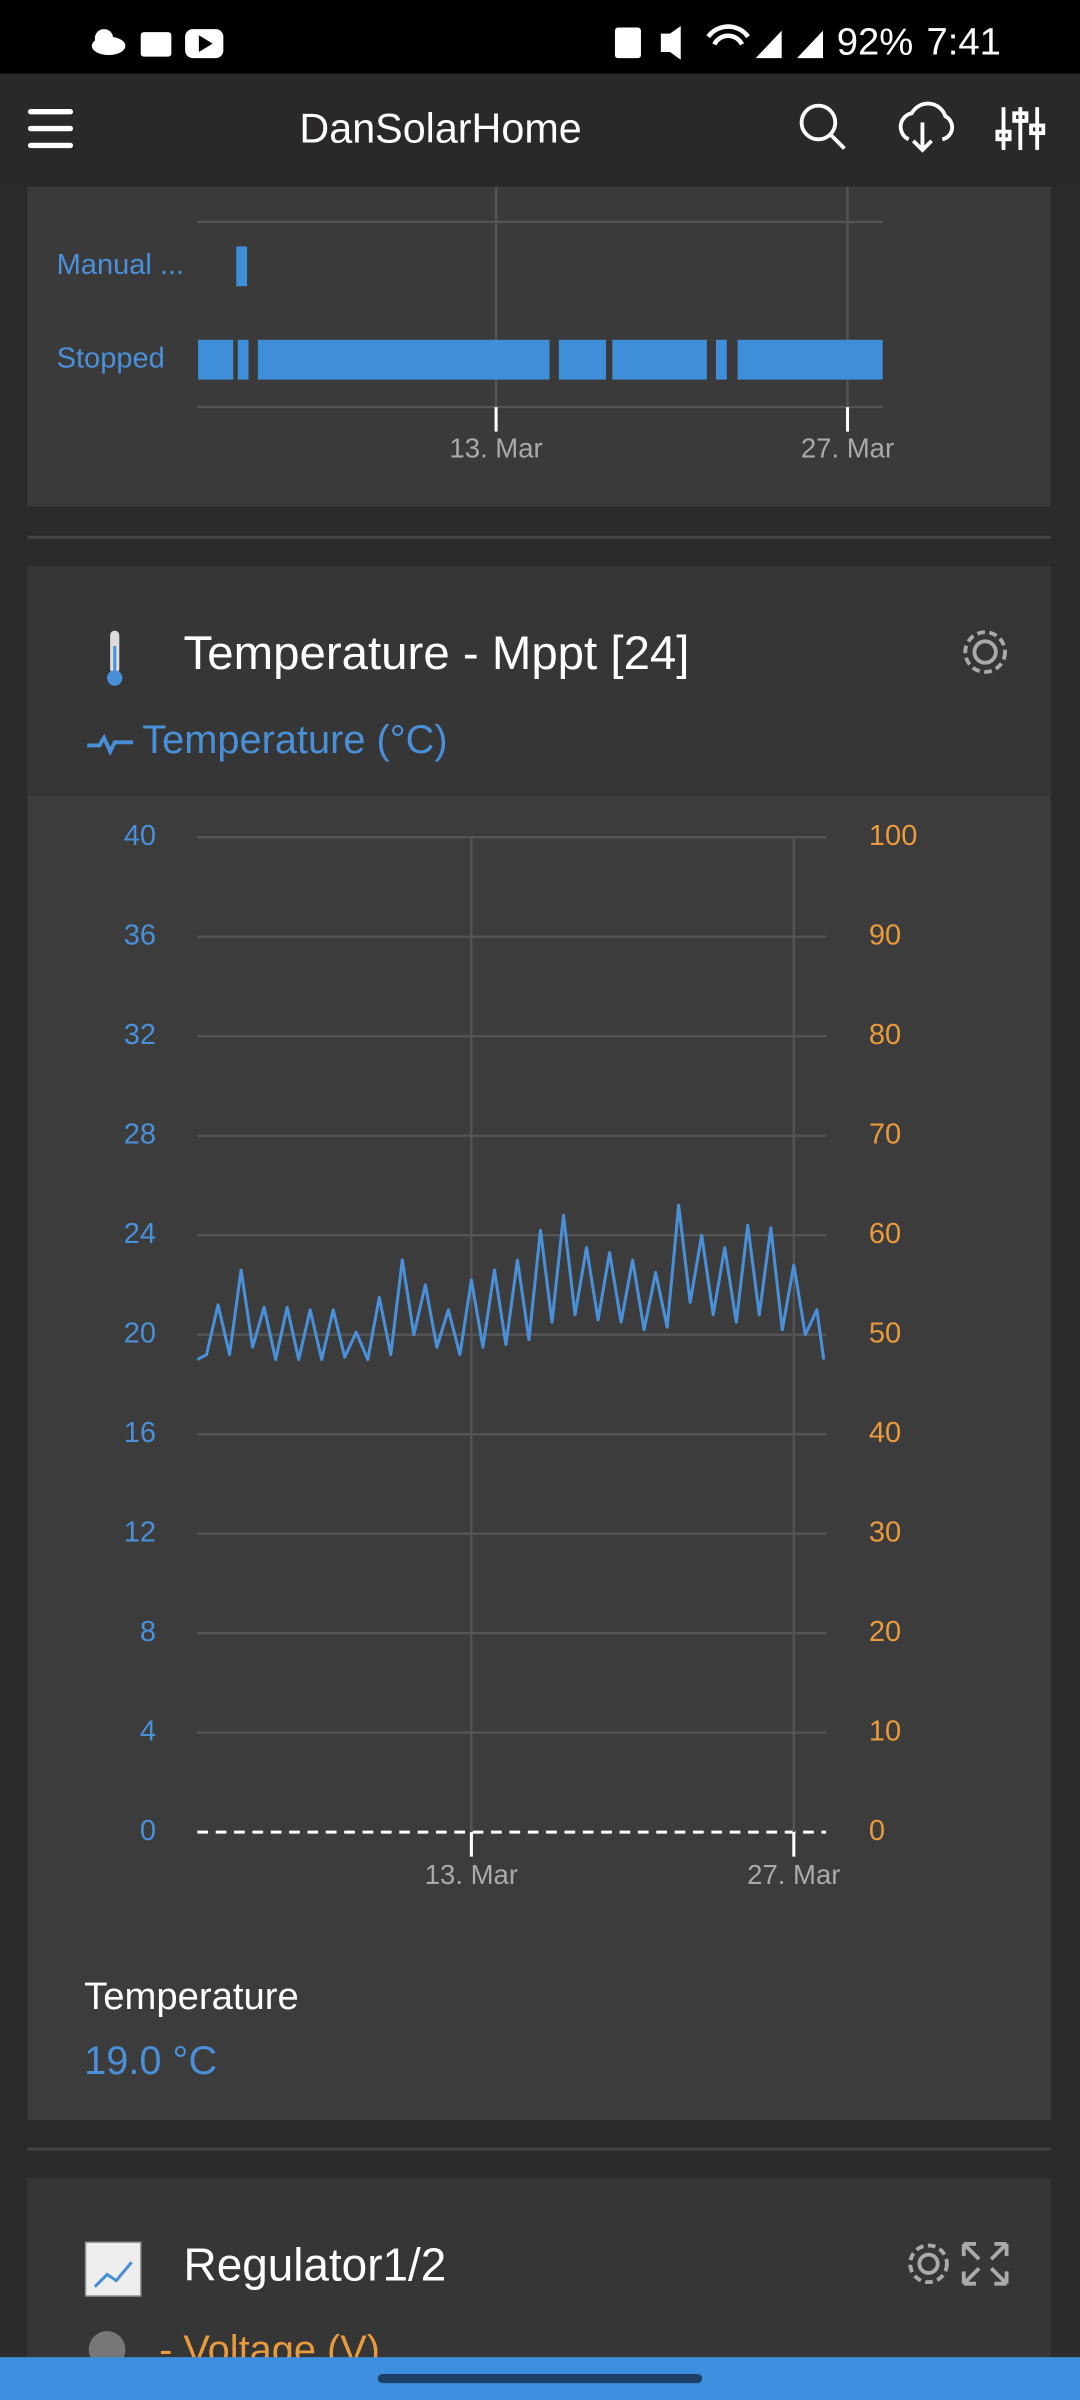 The image size is (1080, 2400). I want to click on status-icons, so click(457, 42).